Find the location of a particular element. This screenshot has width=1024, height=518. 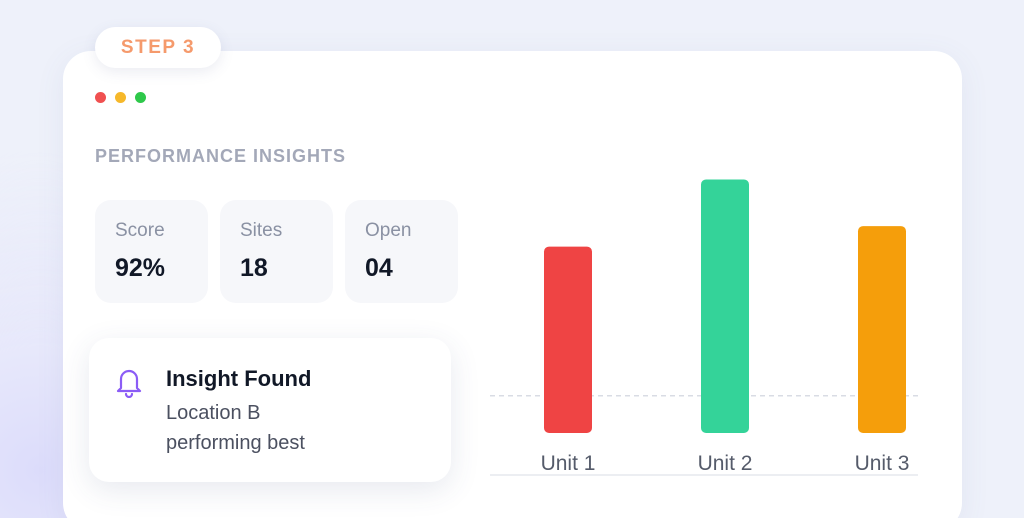

notification-title: Insight Found is located at coordinates (239, 378).